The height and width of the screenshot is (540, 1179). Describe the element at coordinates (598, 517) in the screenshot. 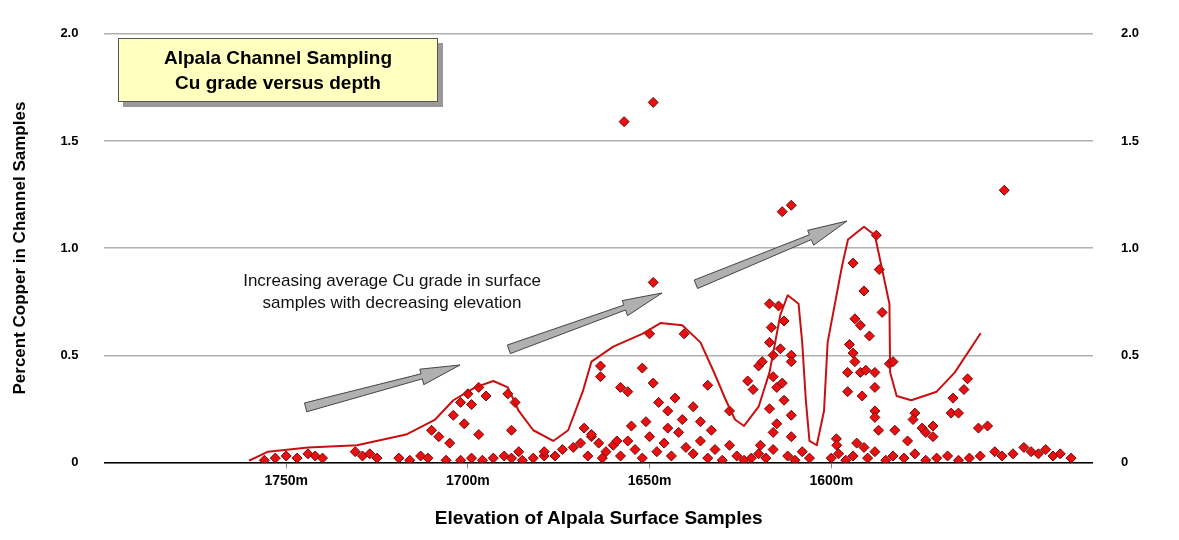

I see `x-axis-title: Elevation of Alpala Surface Samples` at that location.